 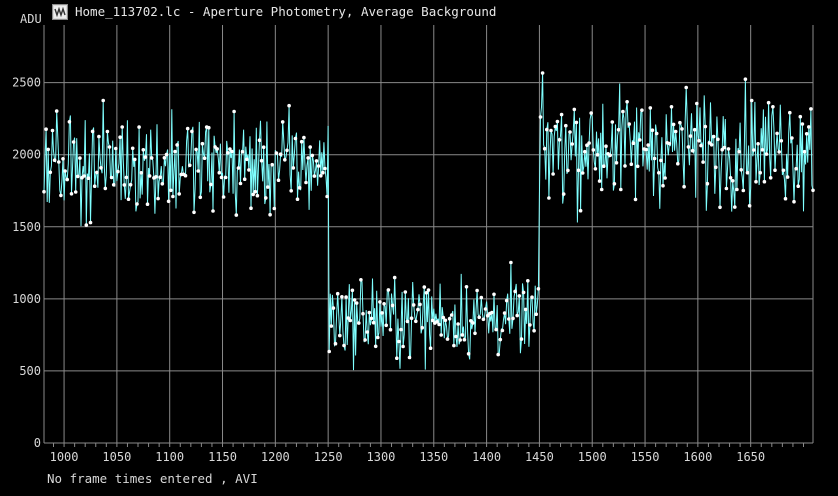 I want to click on x-tick-label: 1150, so click(x=222, y=457).